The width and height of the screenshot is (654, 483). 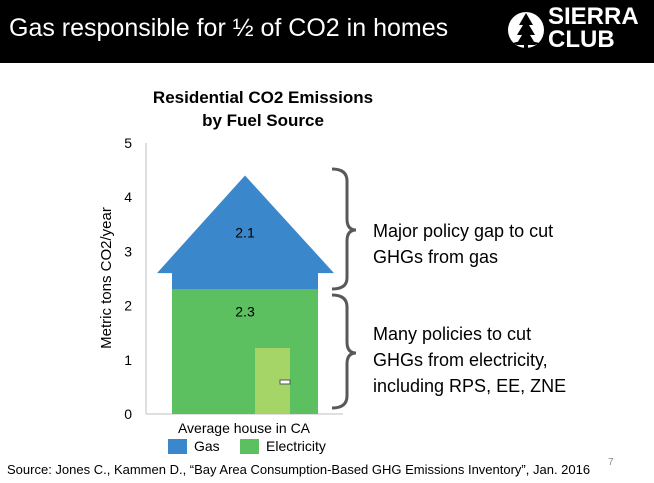 What do you see at coordinates (207, 446) in the screenshot?
I see `legend-label-gas: Gas` at bounding box center [207, 446].